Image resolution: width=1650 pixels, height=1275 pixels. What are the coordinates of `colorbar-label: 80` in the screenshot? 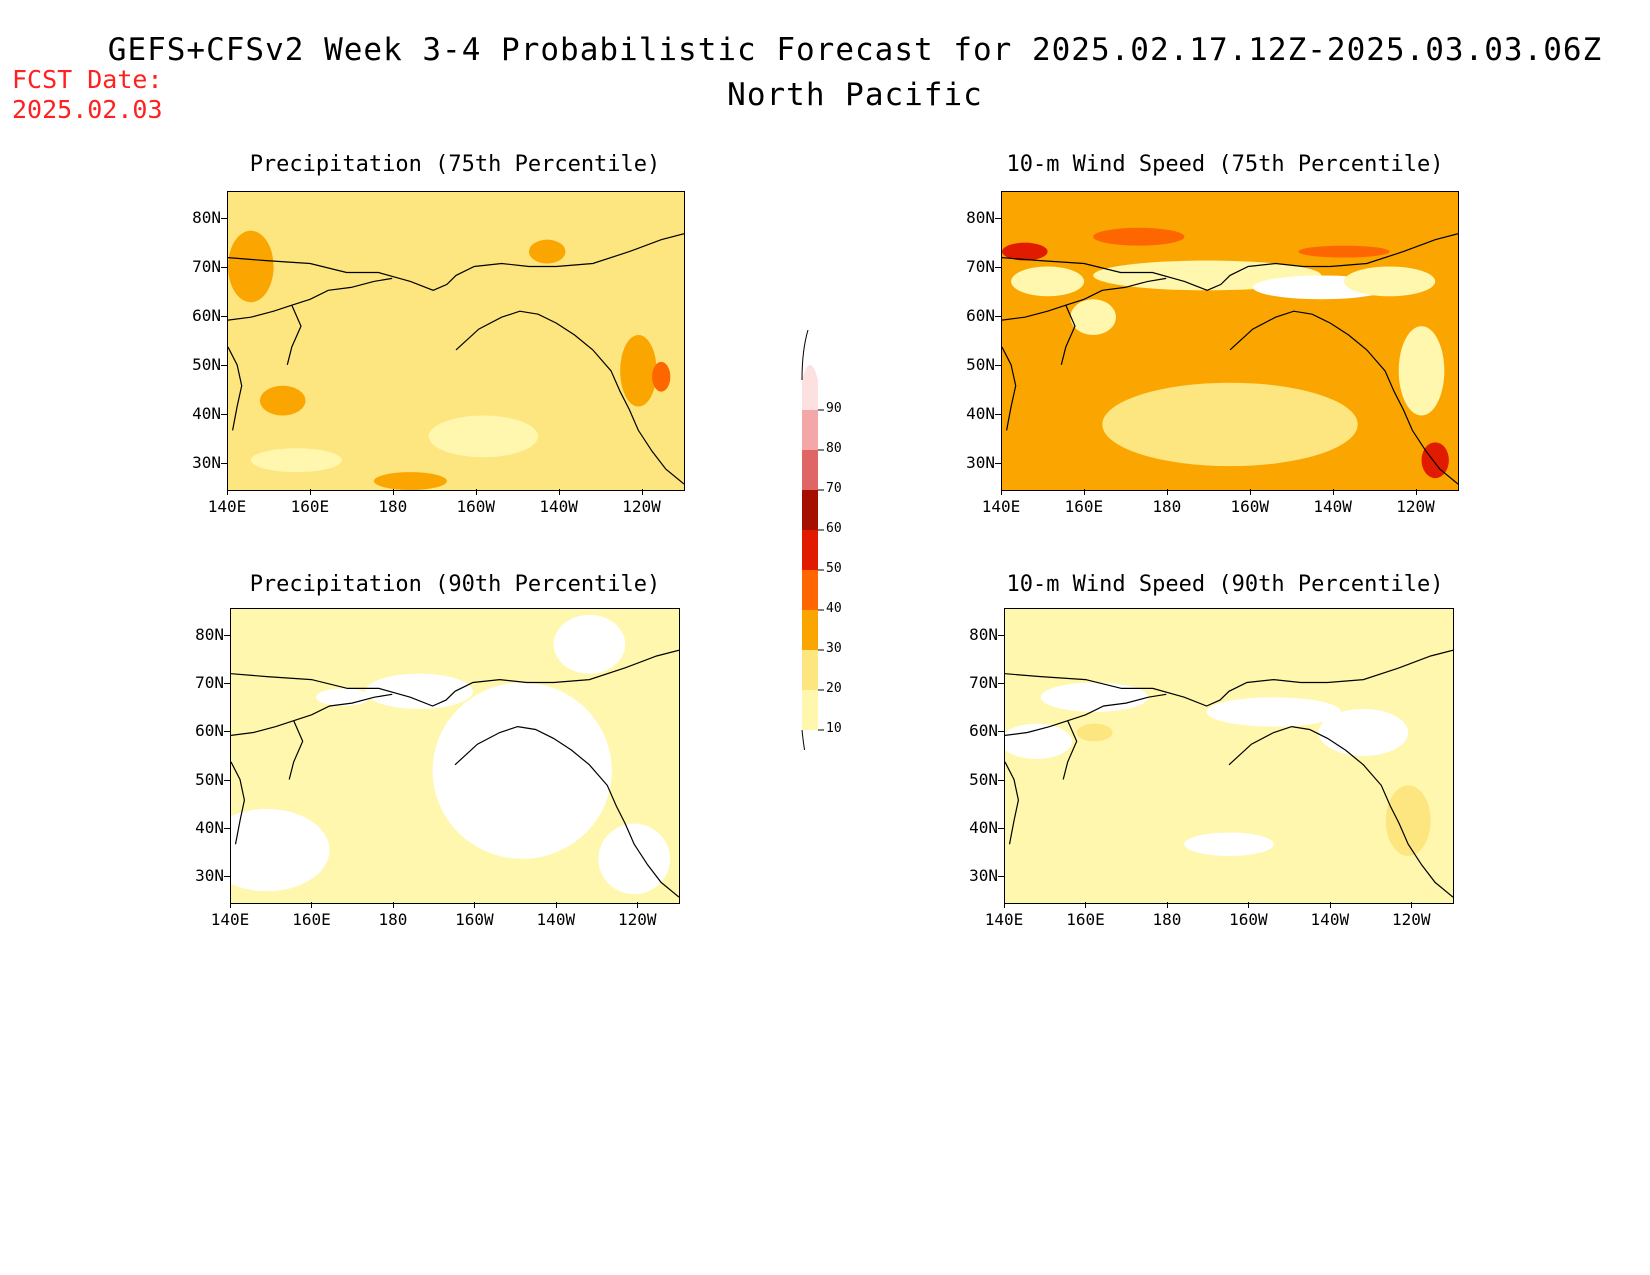 It's located at (834, 448).